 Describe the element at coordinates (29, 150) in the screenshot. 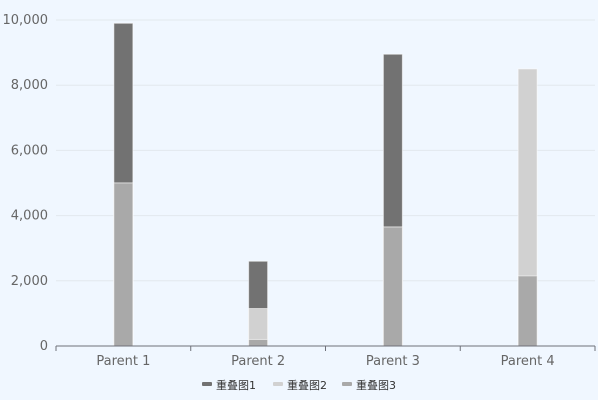

I see `y-tick-label: 6,000` at that location.